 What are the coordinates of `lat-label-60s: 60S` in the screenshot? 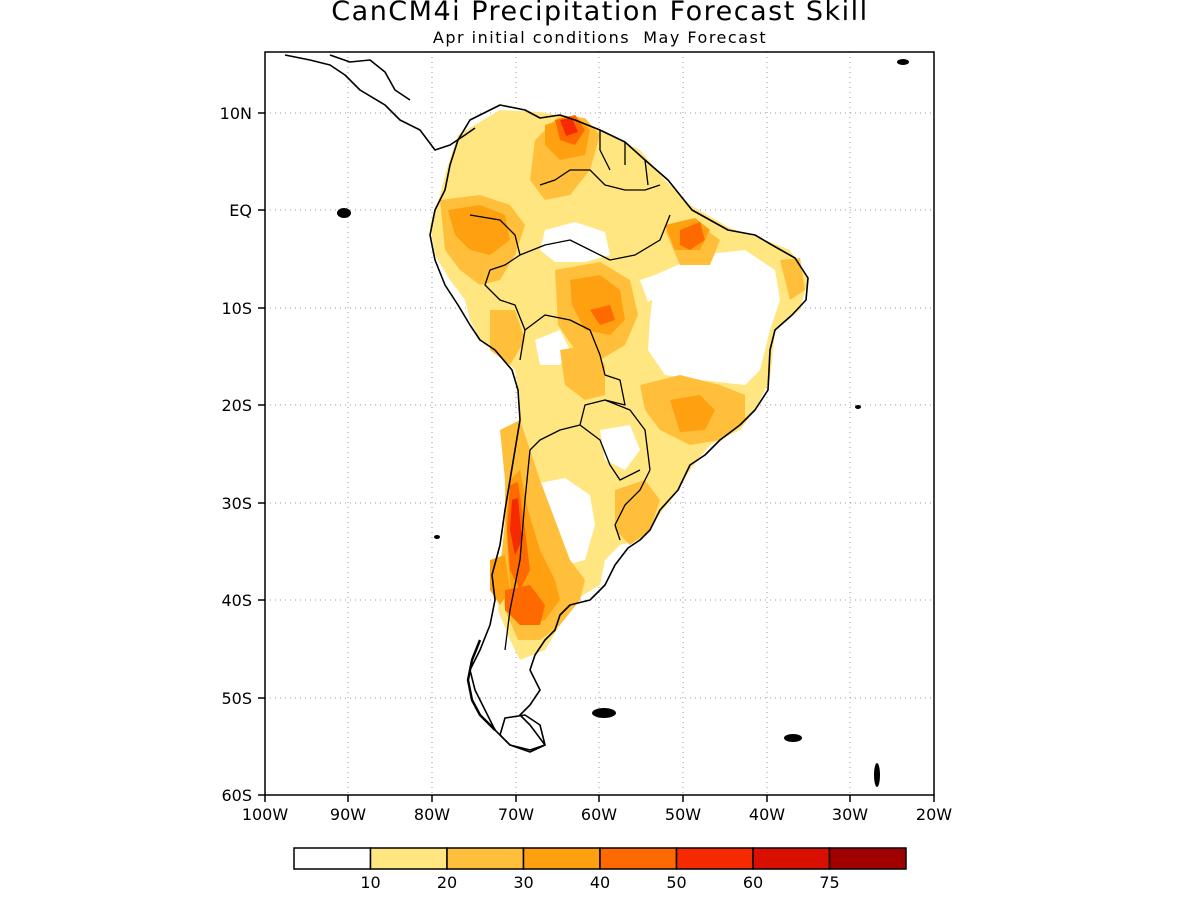 It's located at (236, 795).